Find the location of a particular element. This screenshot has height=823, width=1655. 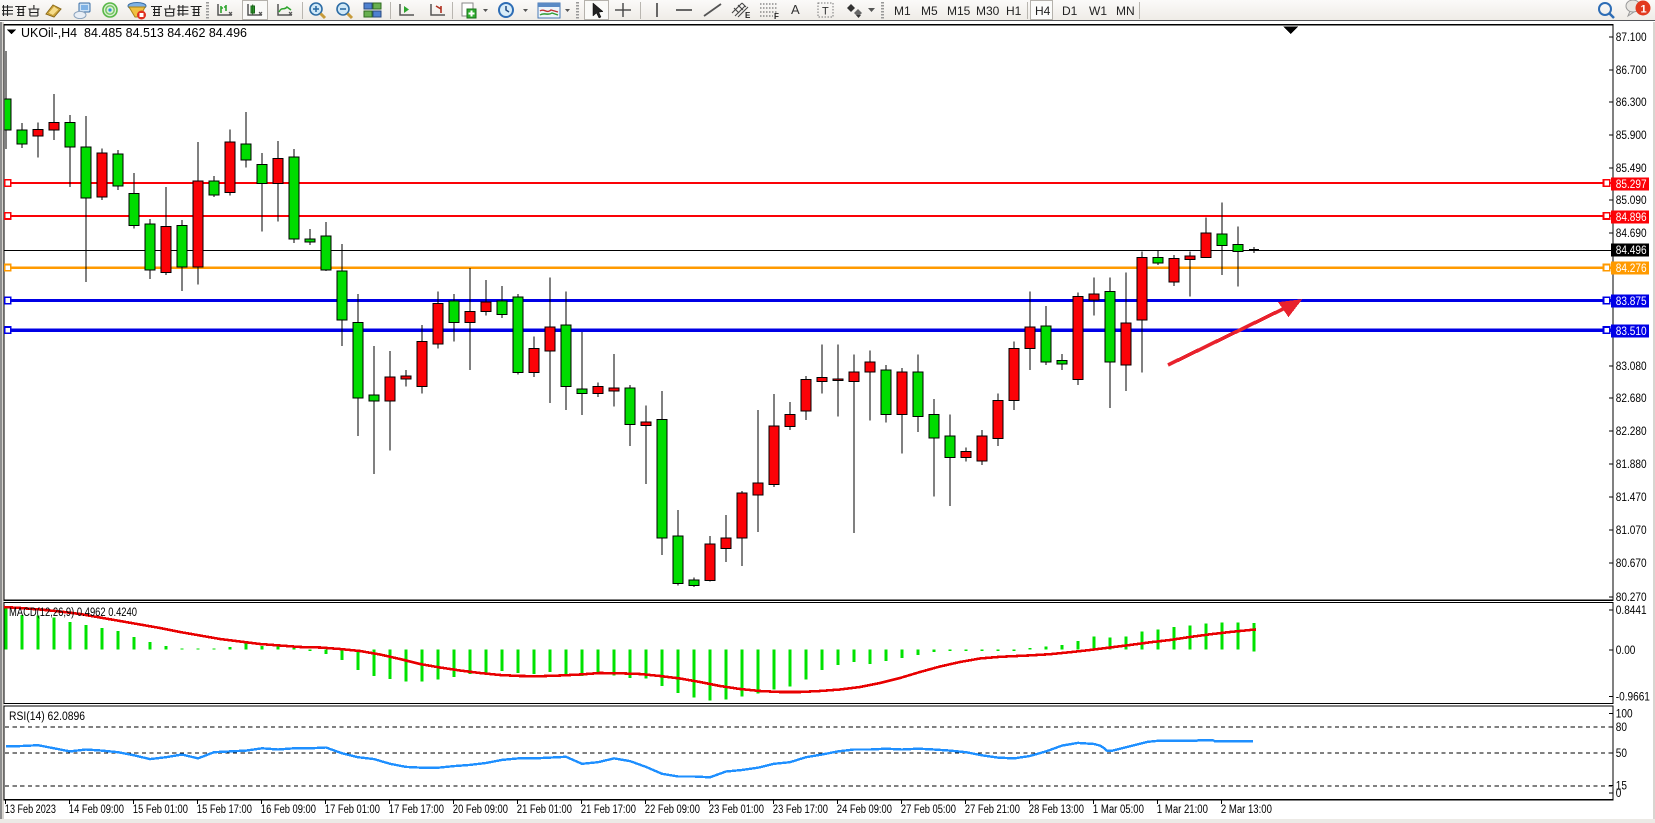

svg-text: 83.080 is located at coordinates (1631, 367).